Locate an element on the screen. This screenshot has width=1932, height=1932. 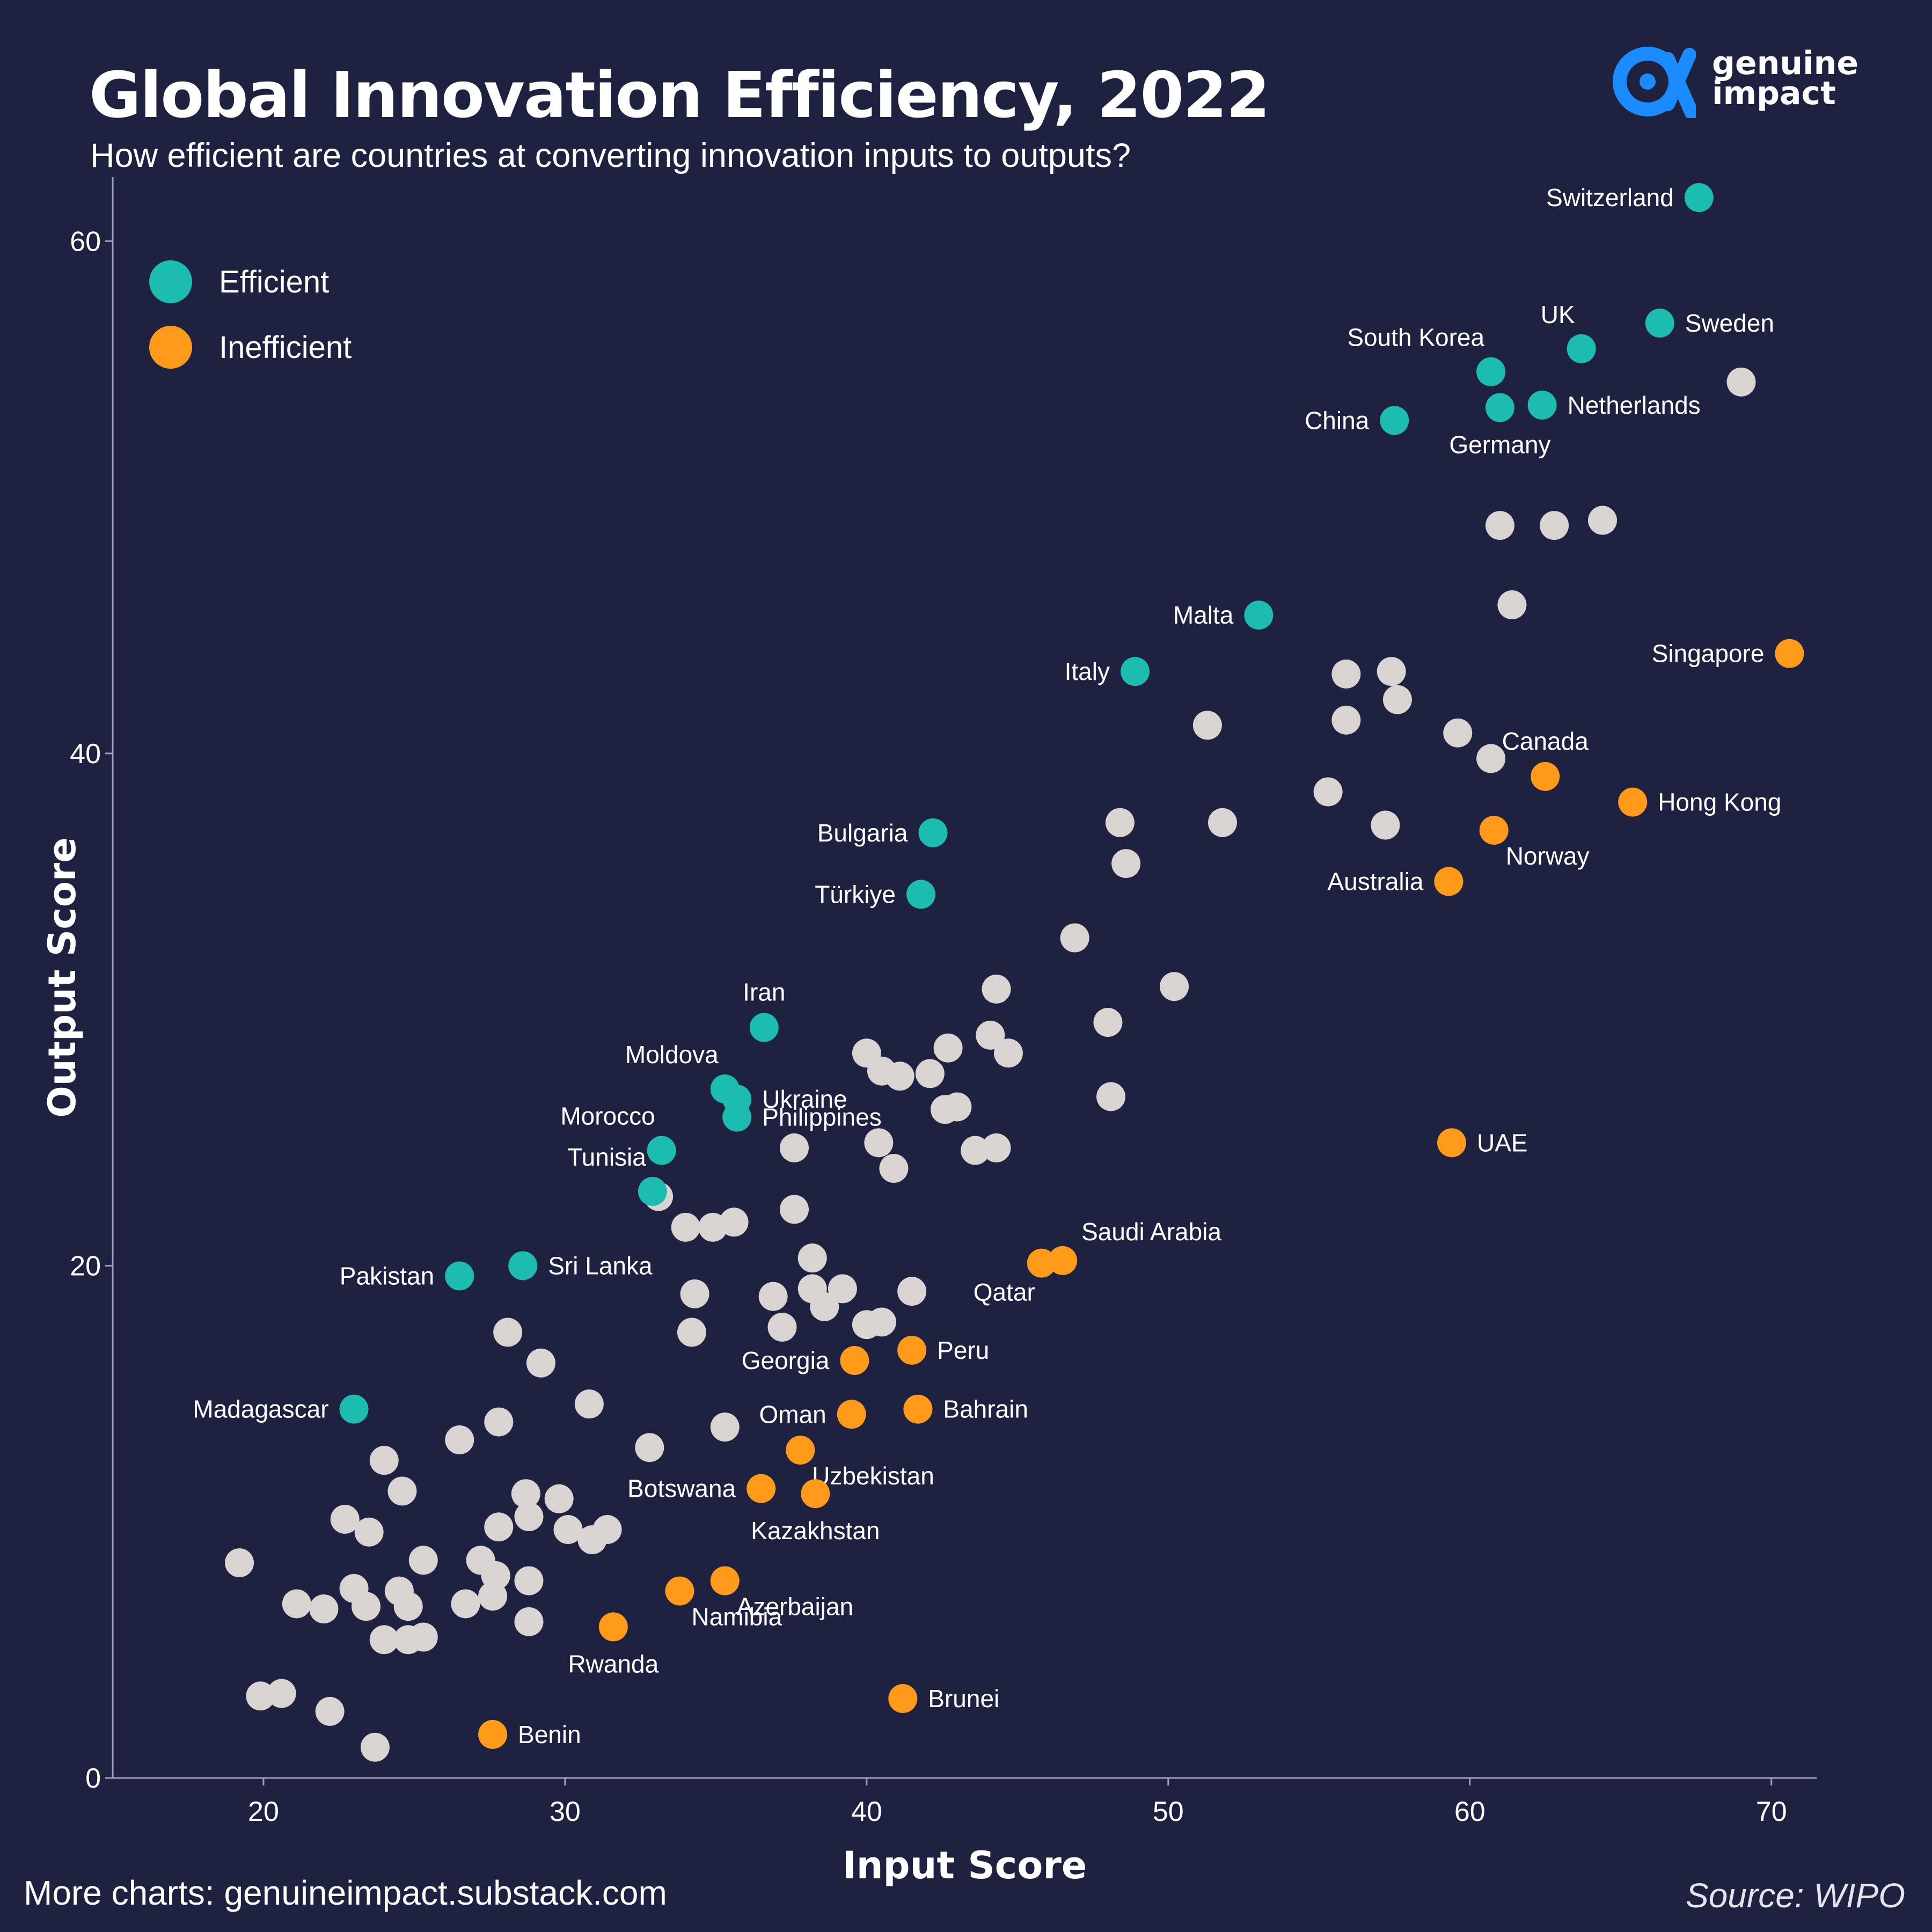
point-label: UAE is located at coordinates (1502, 1143).